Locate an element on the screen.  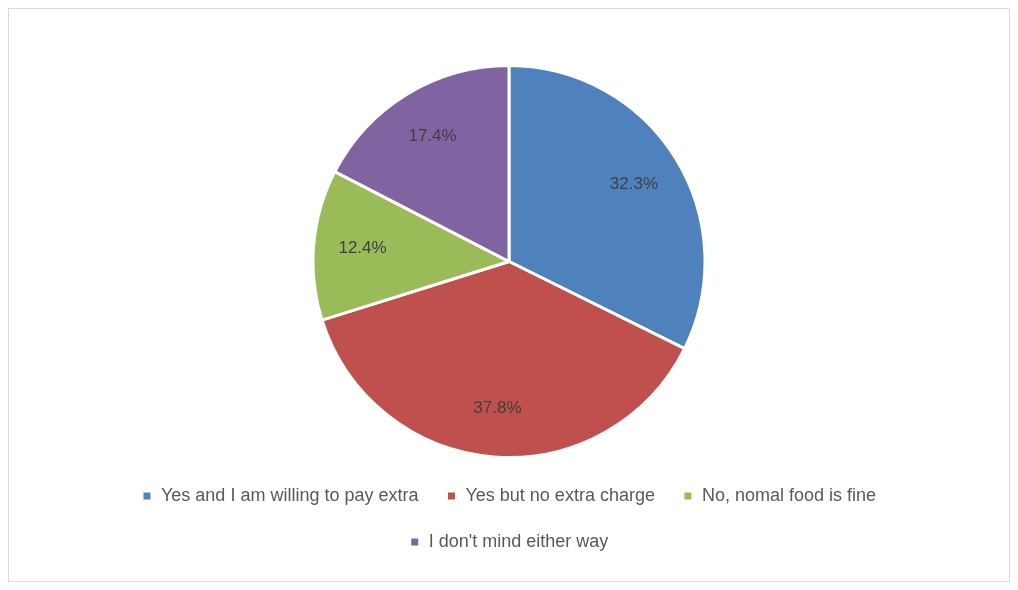
legend-label: Yes and I am willing to pay extra is located at coordinates (290, 494).